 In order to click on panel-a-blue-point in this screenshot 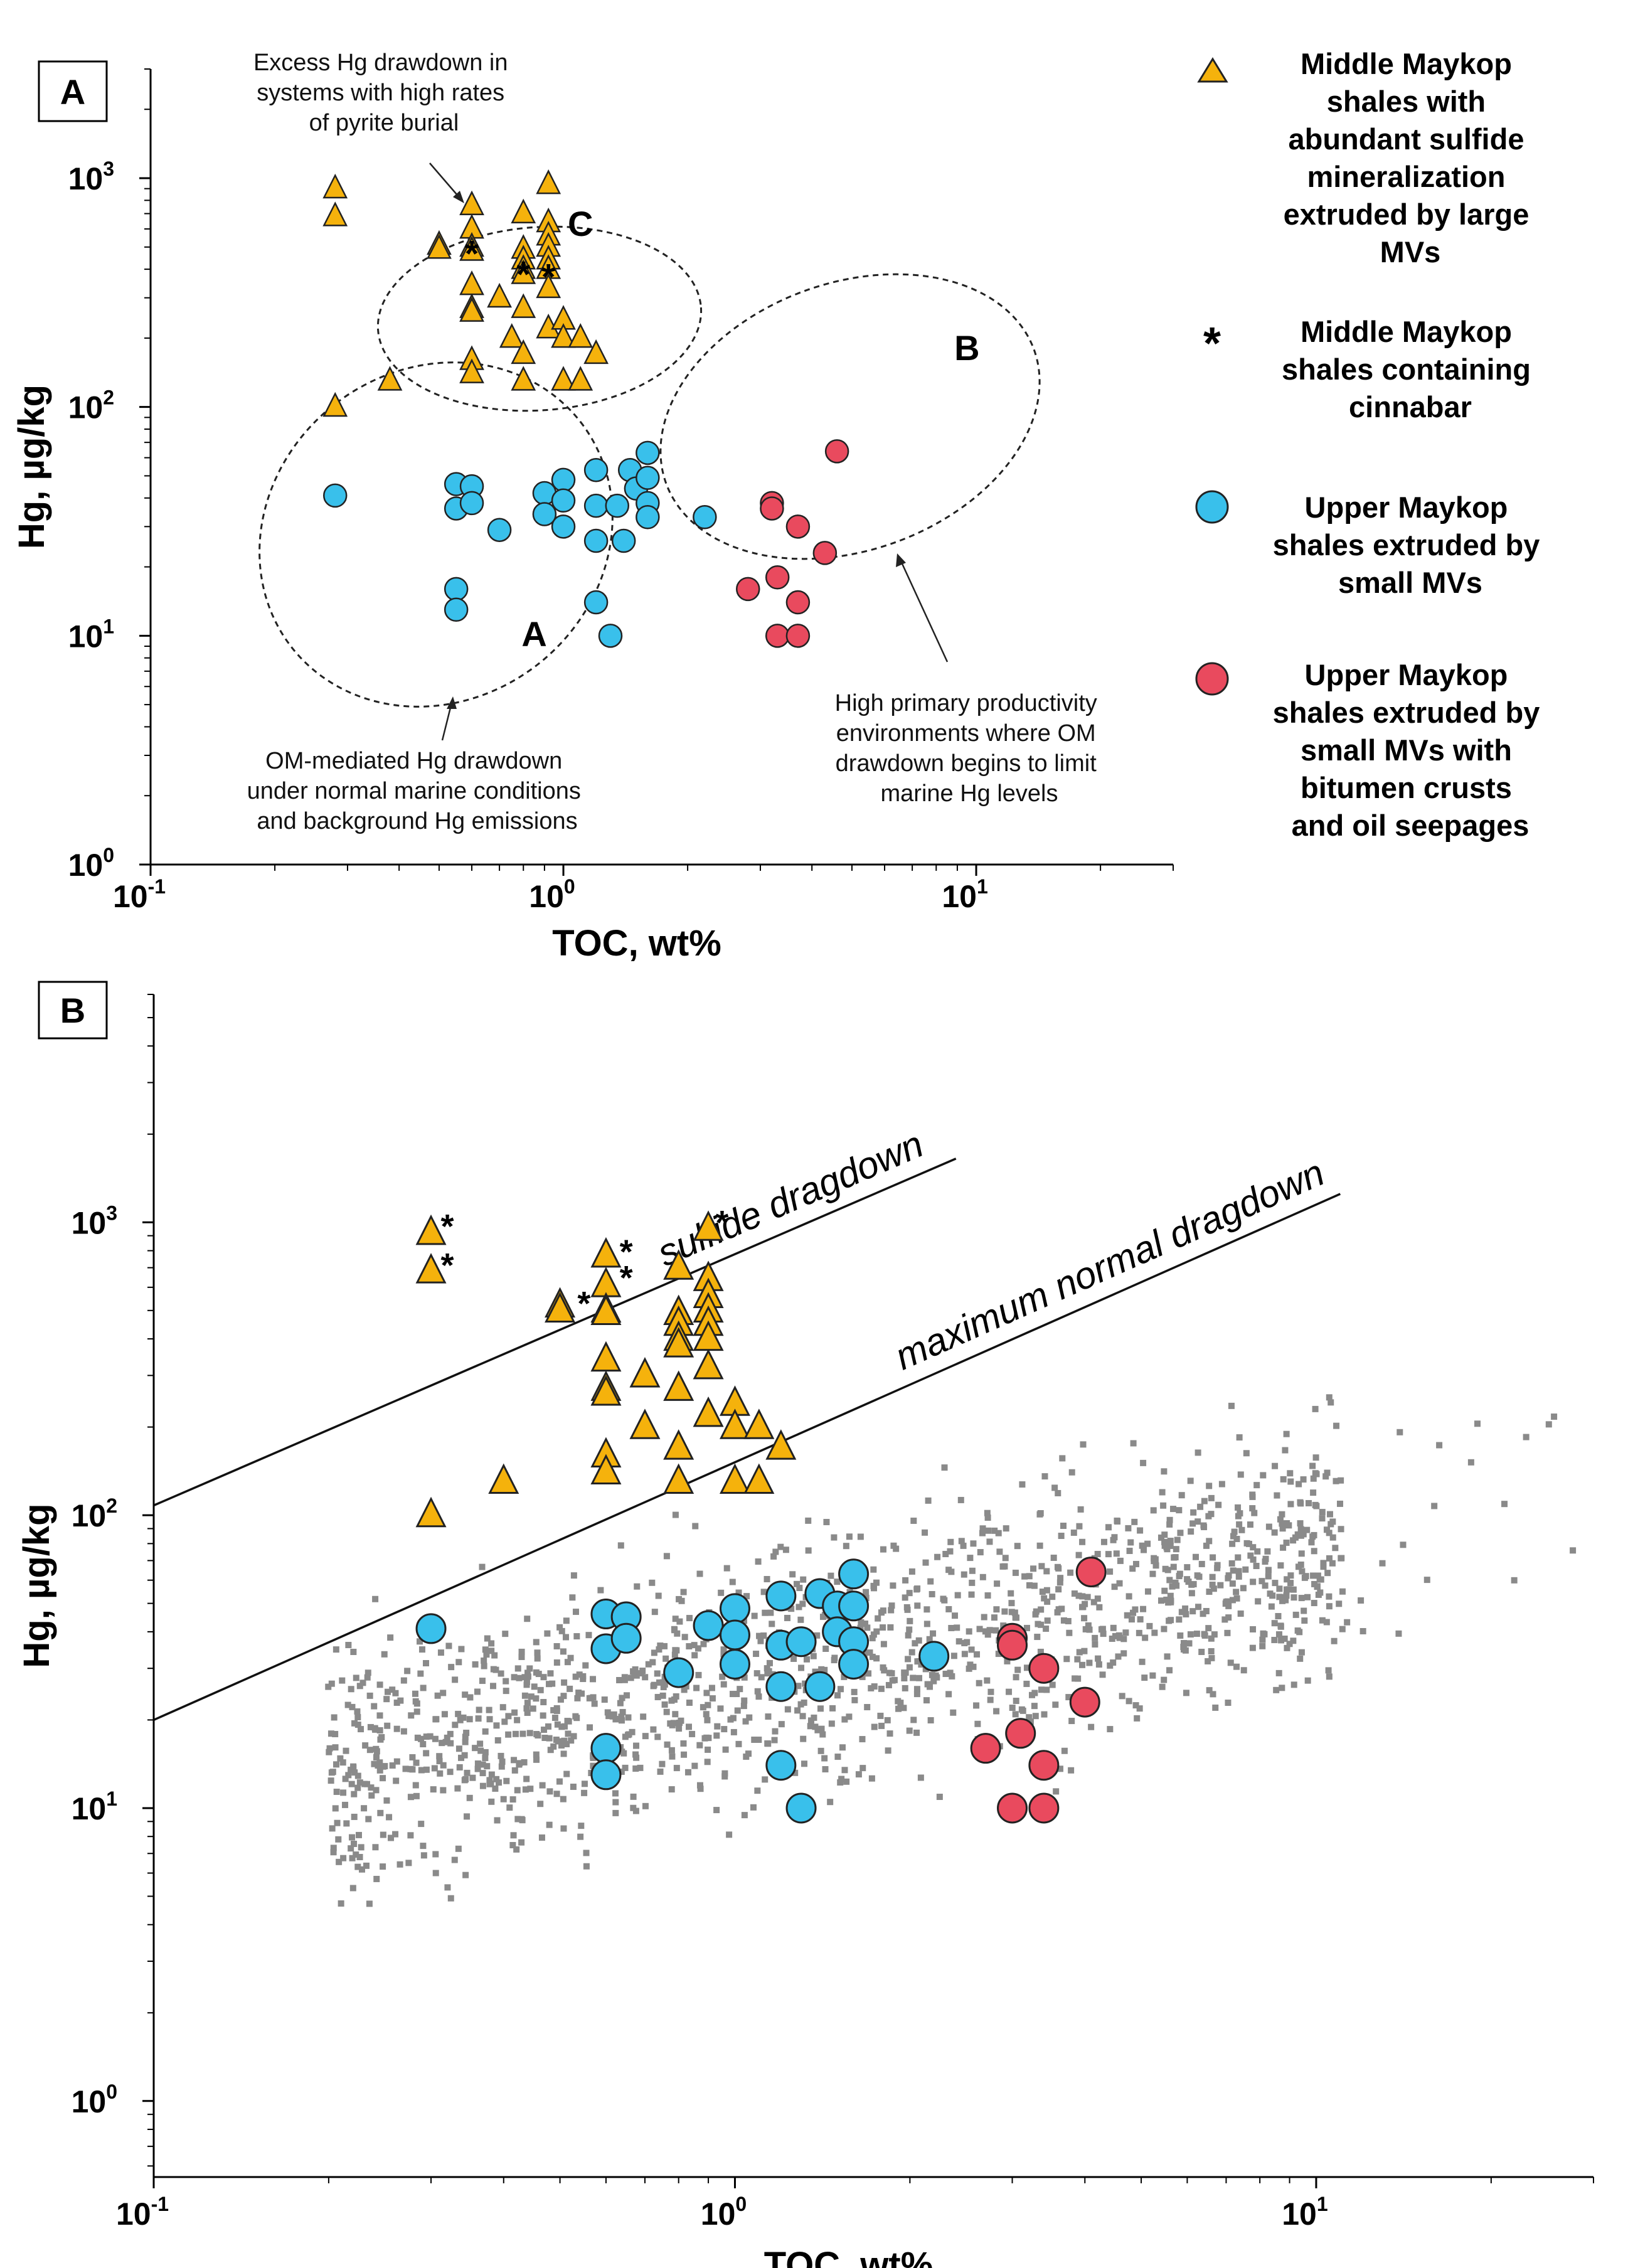, I will do `click(563, 479)`.